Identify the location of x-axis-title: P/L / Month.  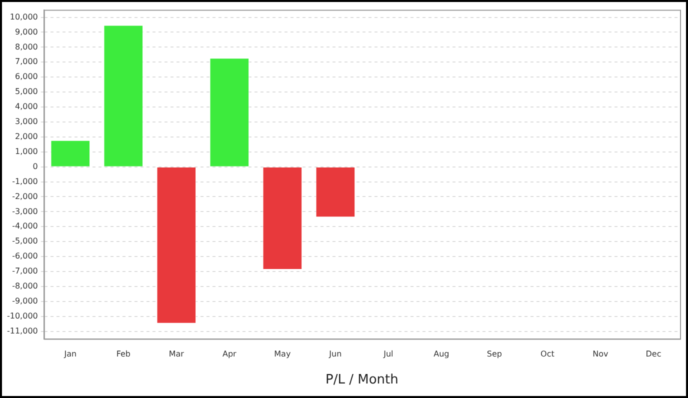
(362, 380).